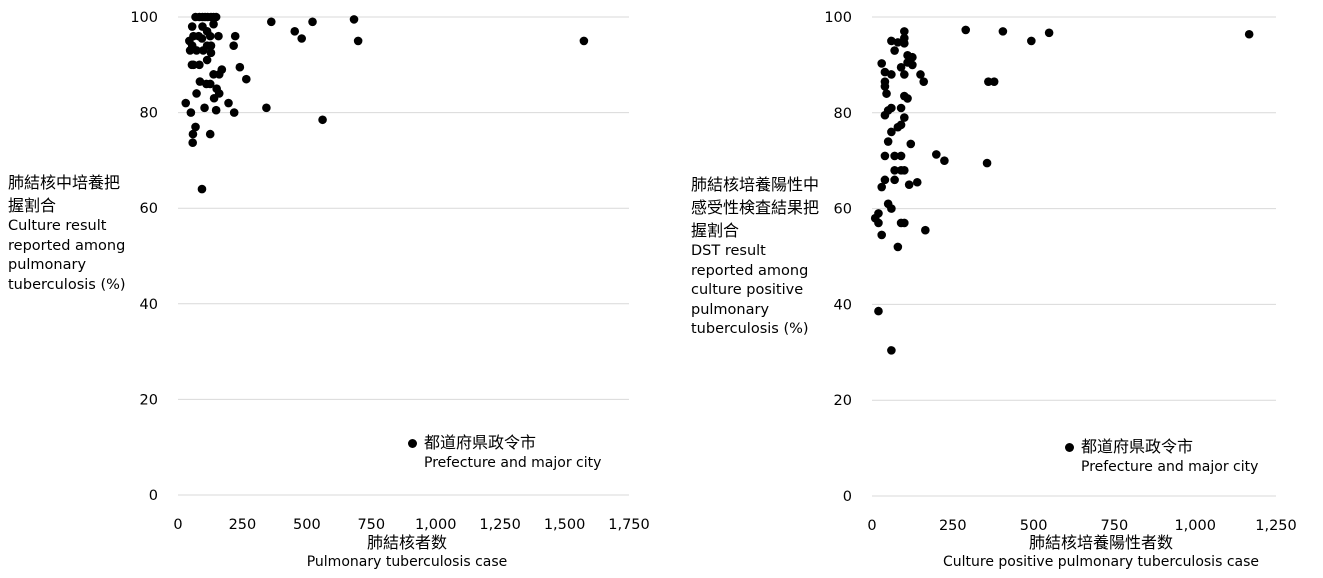 This screenshot has width=1323, height=578. I want to click on legend-label-en: Prefecture and major city, so click(513, 463).